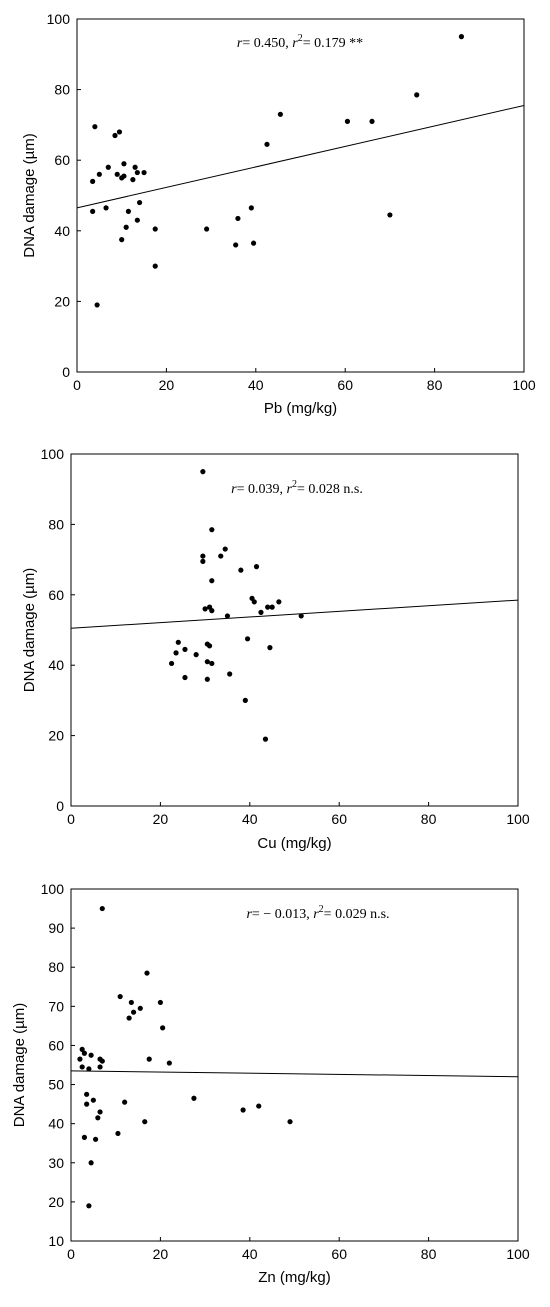 The image size is (550, 1307). I want to click on r2-value: = 0.179 **, so click(333, 43).